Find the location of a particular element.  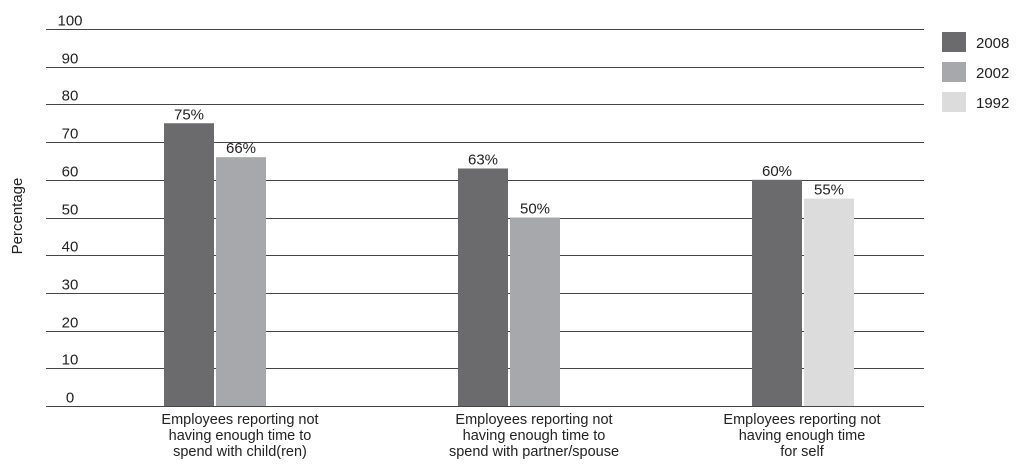

data-label: 63% is located at coordinates (483, 159).